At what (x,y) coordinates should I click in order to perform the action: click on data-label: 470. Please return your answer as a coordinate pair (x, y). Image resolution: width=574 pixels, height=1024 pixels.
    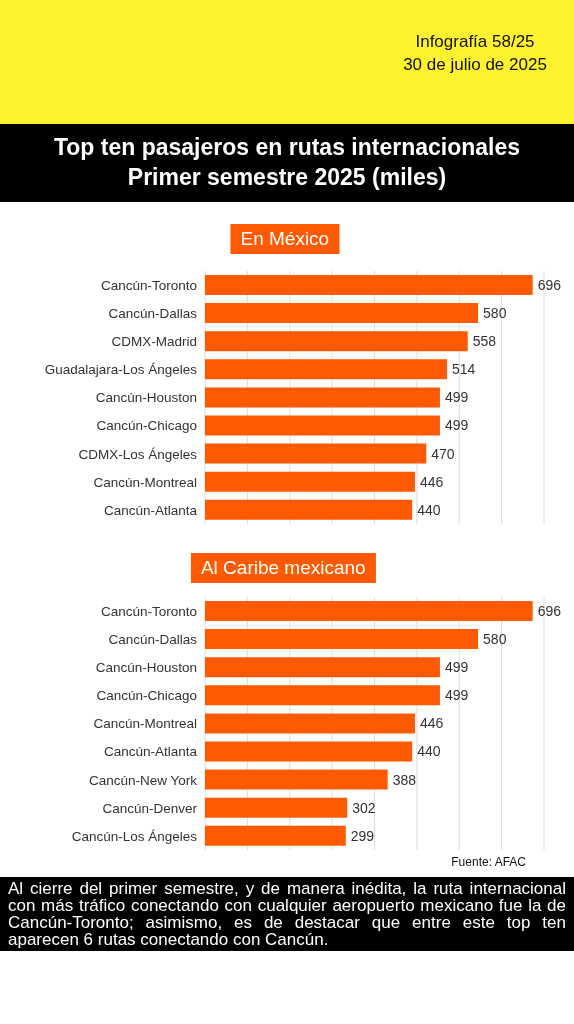
    Looking at the image, I should click on (443, 453).